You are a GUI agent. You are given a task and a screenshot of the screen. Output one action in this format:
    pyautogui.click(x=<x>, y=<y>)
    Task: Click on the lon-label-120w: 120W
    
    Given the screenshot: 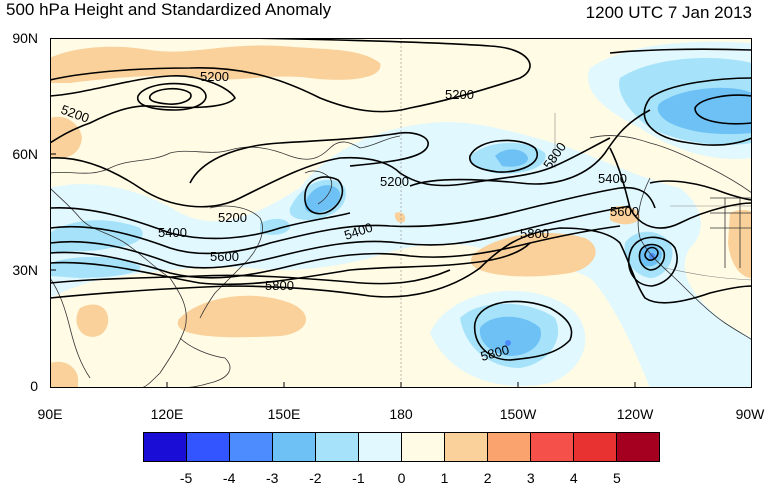 What is the action you would take?
    pyautogui.click(x=635, y=414)
    